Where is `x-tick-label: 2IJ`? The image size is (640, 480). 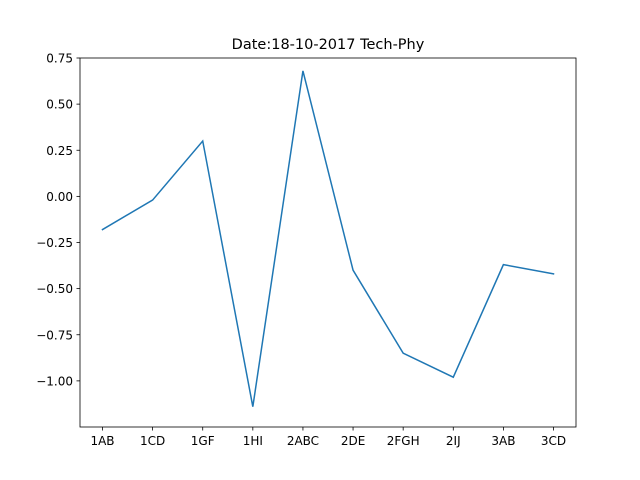
x-tick-label: 2IJ is located at coordinates (453, 441).